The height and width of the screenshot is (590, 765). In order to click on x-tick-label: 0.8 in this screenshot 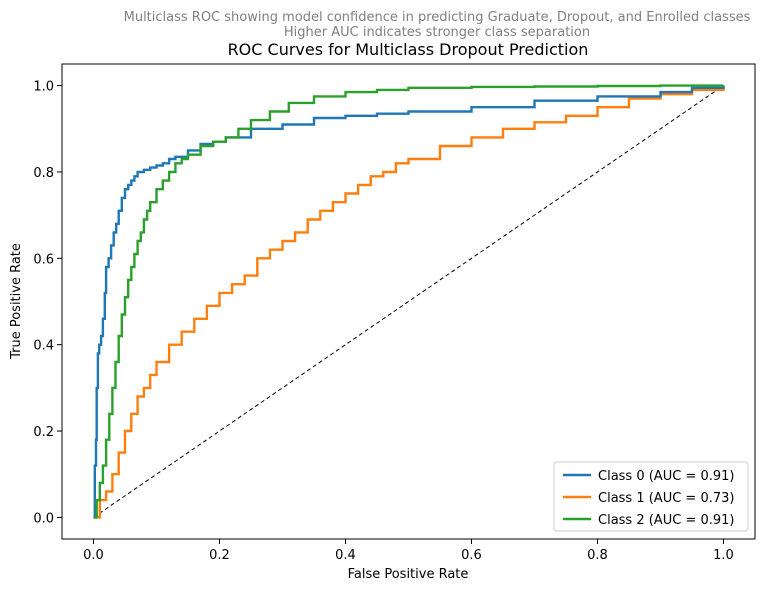, I will do `click(597, 555)`.